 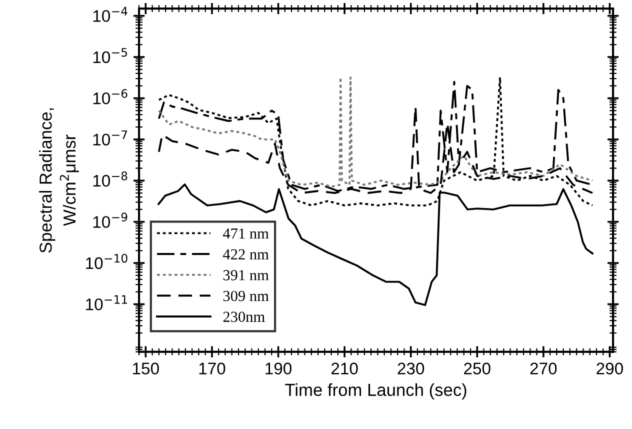 What do you see at coordinates (110, 138) in the screenshot?
I see `y-tick-label: 10$^{−7}$` at bounding box center [110, 138].